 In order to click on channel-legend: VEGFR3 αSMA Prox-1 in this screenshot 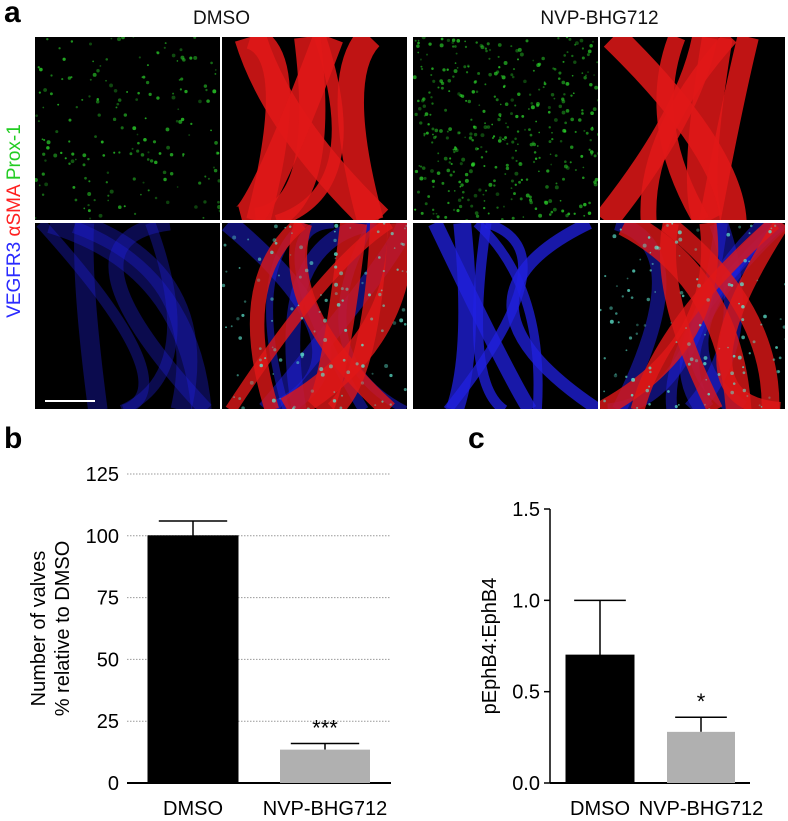, I will do `click(15, 221)`.